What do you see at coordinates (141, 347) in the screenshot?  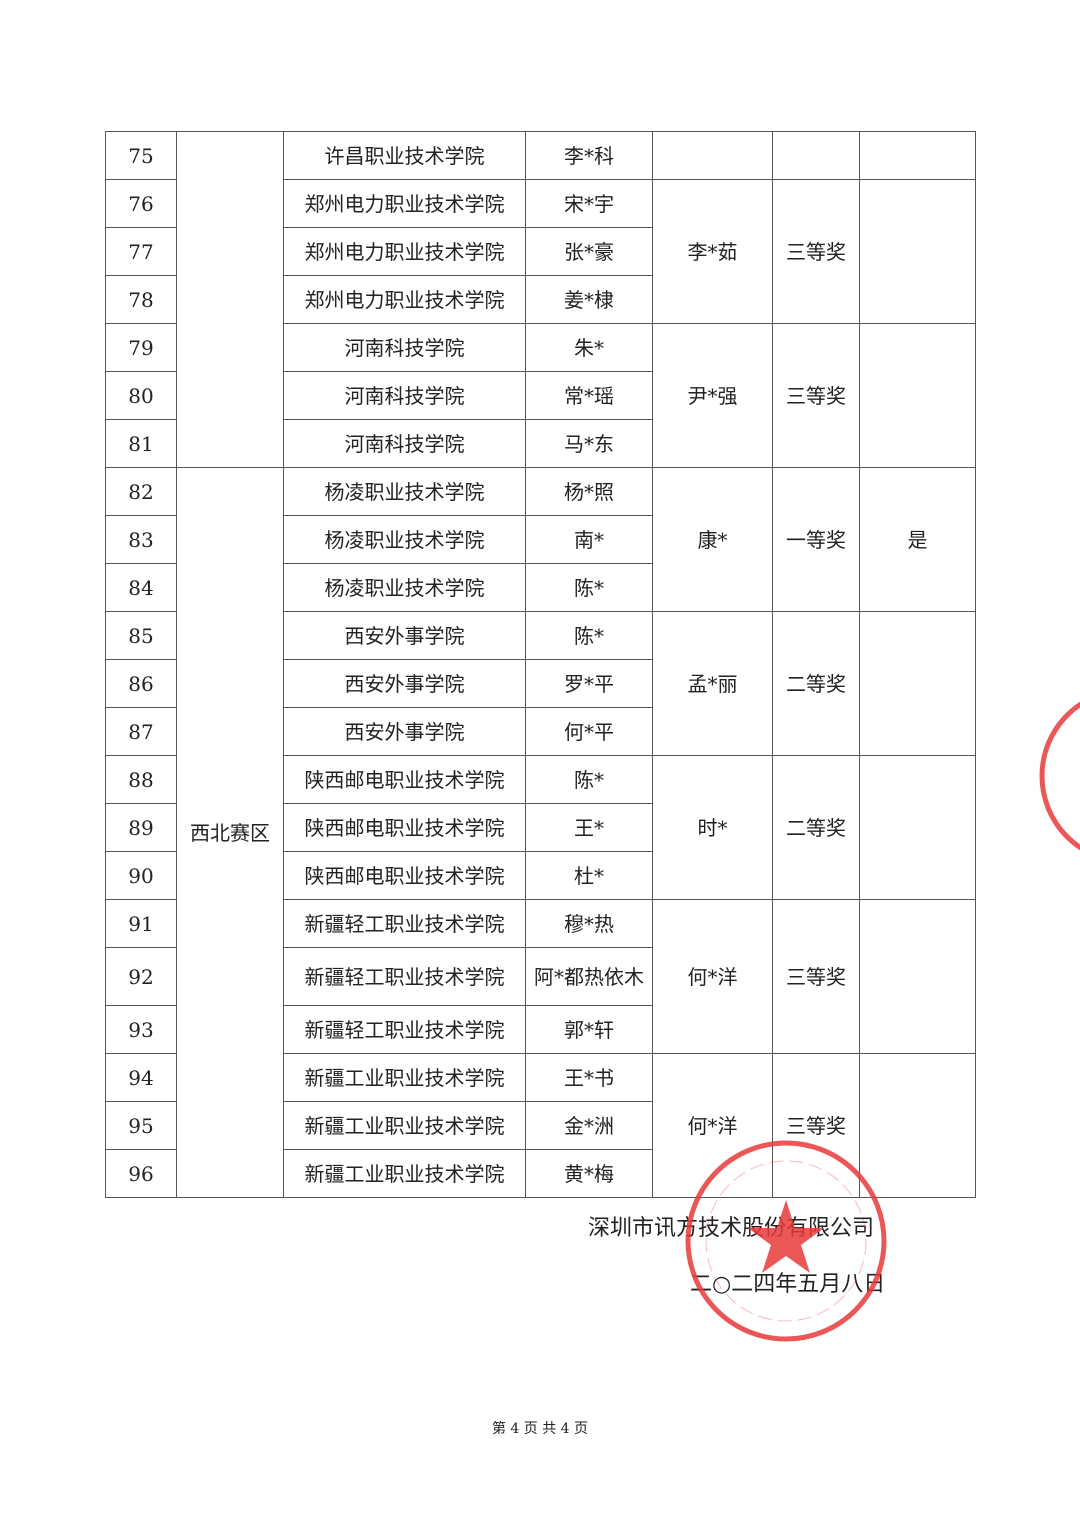 I see `row-number: 79` at bounding box center [141, 347].